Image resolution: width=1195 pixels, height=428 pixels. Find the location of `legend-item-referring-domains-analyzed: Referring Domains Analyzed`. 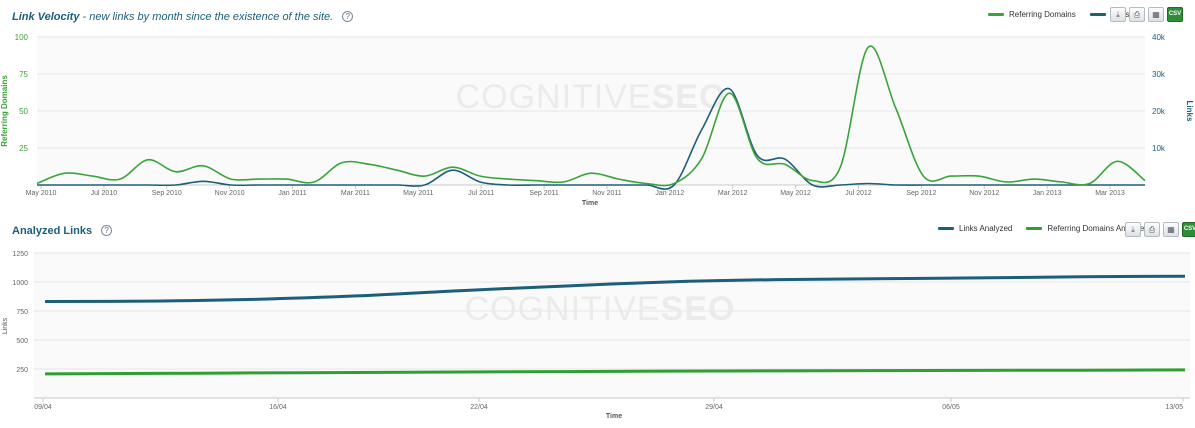

legend-item-referring-domains-analyzed: Referring Domains Analyzed is located at coordinates (1087, 228).